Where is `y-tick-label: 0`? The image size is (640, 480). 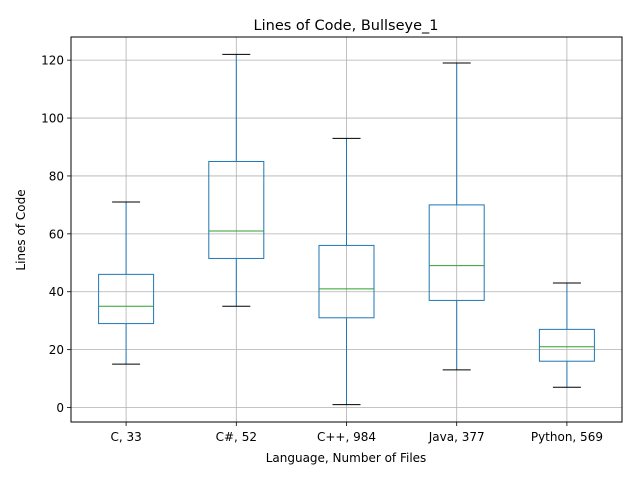 y-tick-label: 0 is located at coordinates (60, 408).